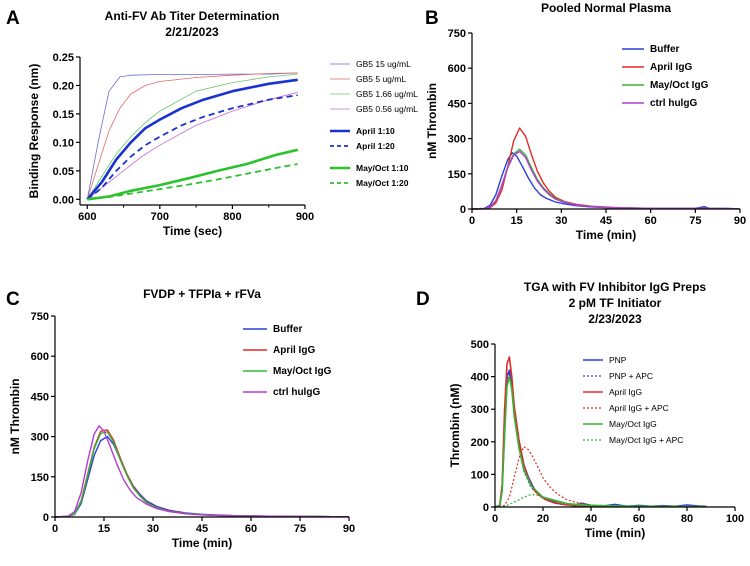 The height and width of the screenshot is (566, 750). Describe the element at coordinates (543, 519) in the screenshot. I see `x-tick-label: 20` at that location.